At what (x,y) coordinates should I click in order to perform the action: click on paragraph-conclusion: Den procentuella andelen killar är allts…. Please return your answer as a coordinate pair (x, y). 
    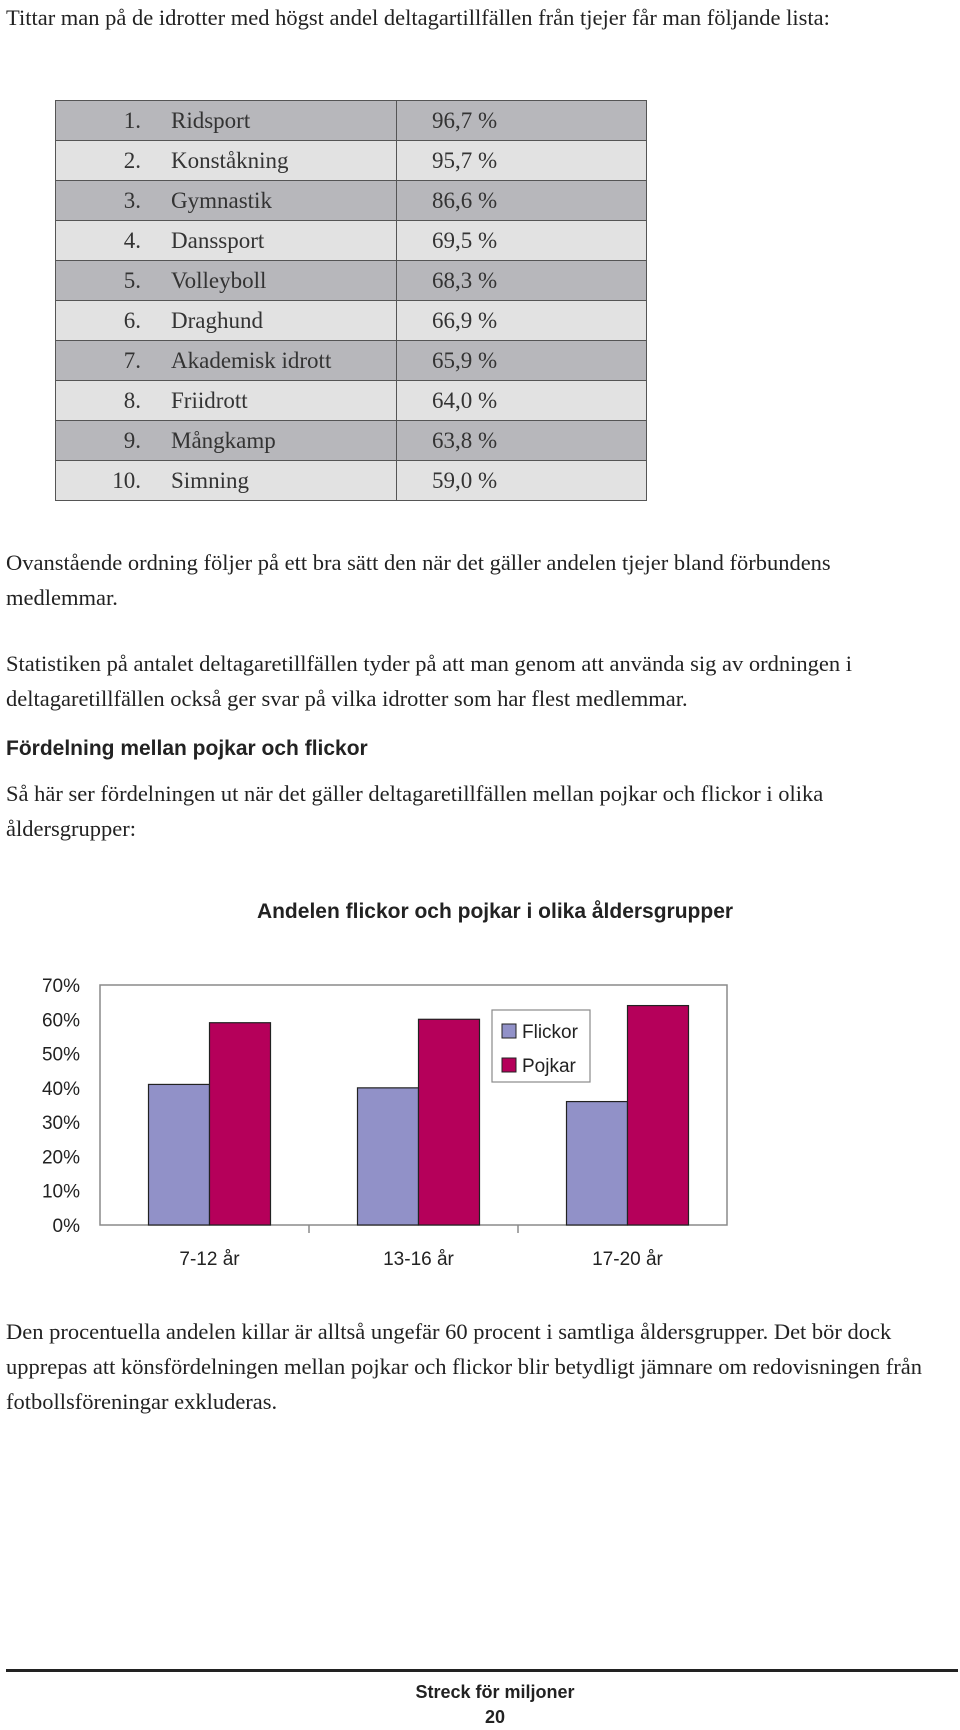
    Looking at the image, I should click on (464, 1366).